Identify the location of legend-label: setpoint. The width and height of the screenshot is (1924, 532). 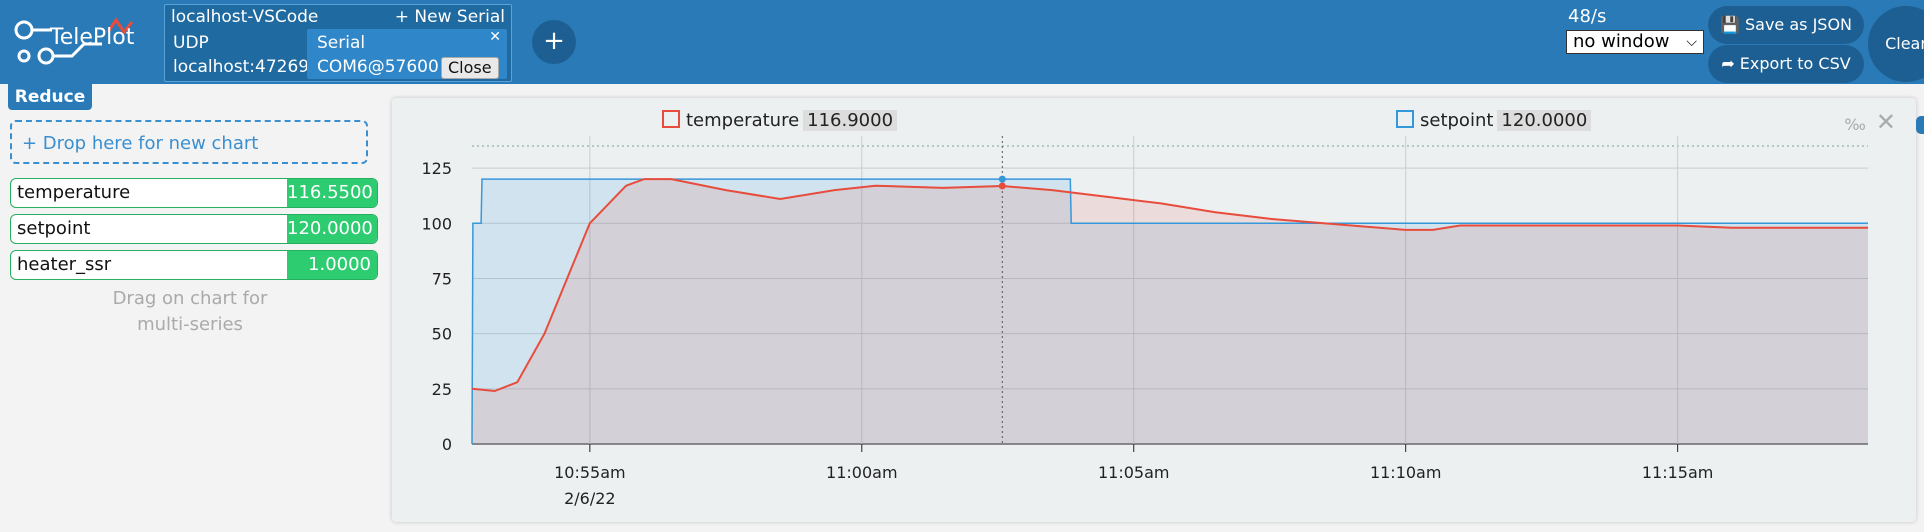
(1457, 120).